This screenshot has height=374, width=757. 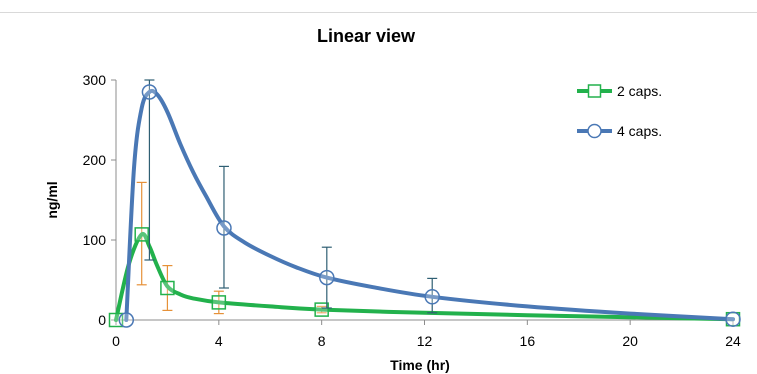 What do you see at coordinates (116, 341) in the screenshot?
I see `x-tick-label: 0` at bounding box center [116, 341].